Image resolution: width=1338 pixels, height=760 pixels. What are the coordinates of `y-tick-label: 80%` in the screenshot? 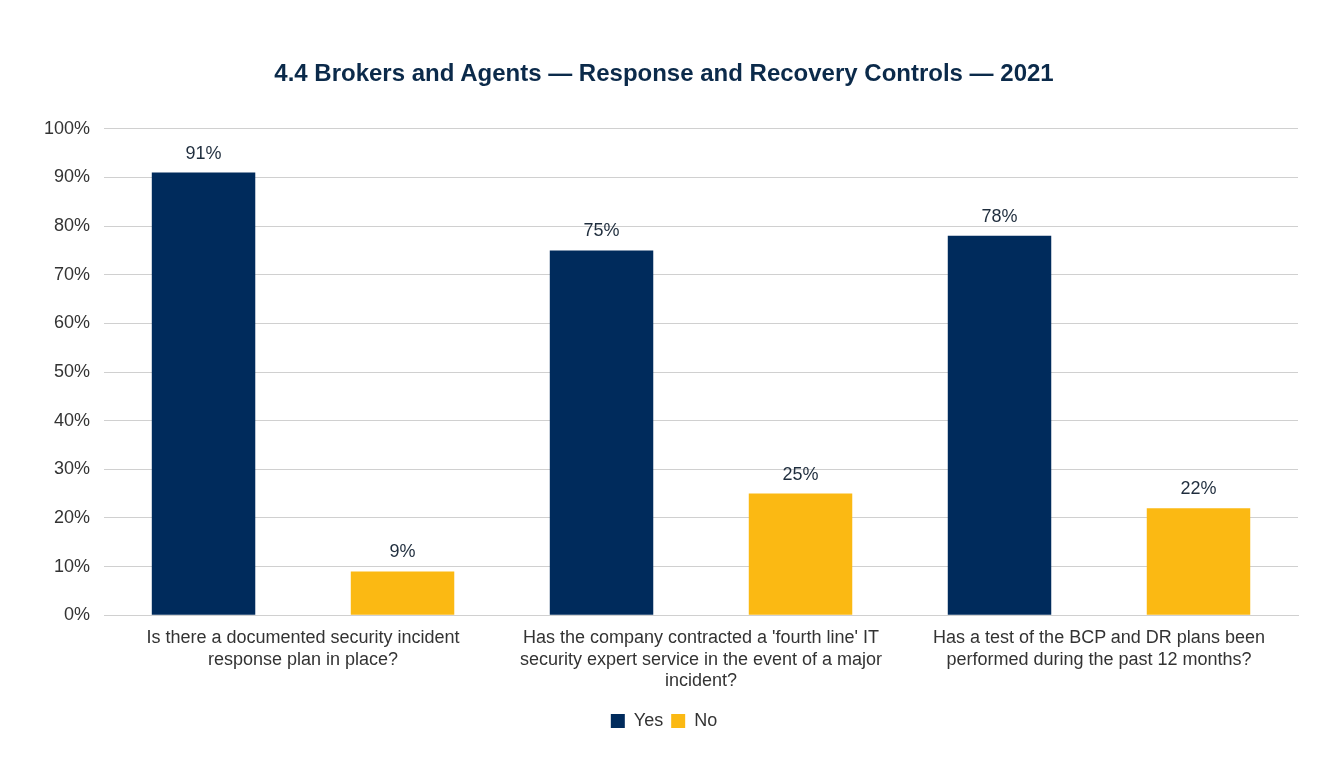 It's located at (72, 225).